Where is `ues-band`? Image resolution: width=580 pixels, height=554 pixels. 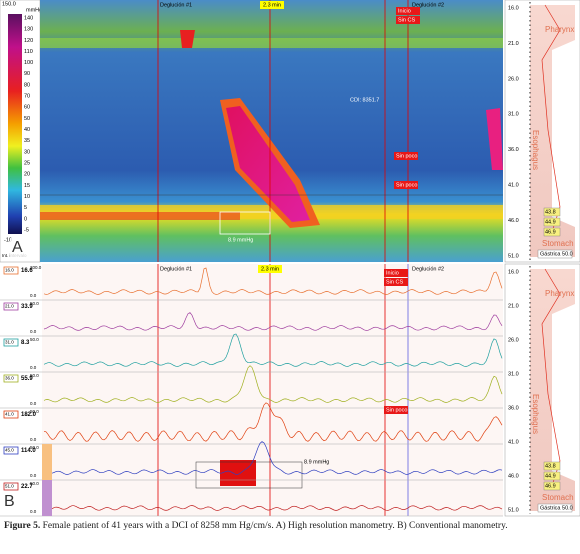
ues-band is located at coordinates (271, 43).